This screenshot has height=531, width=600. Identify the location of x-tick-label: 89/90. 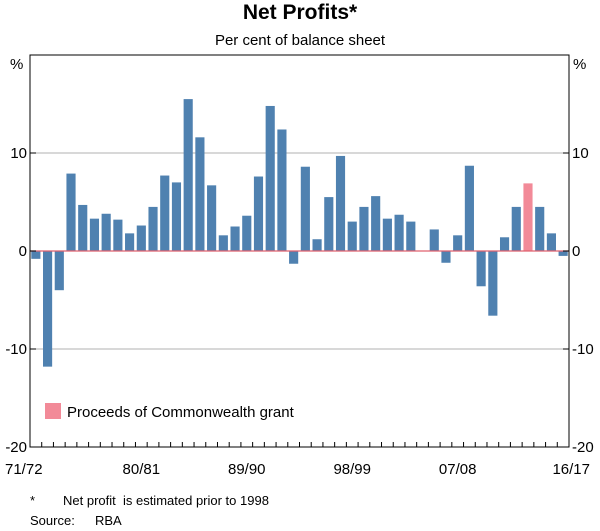
(247, 469).